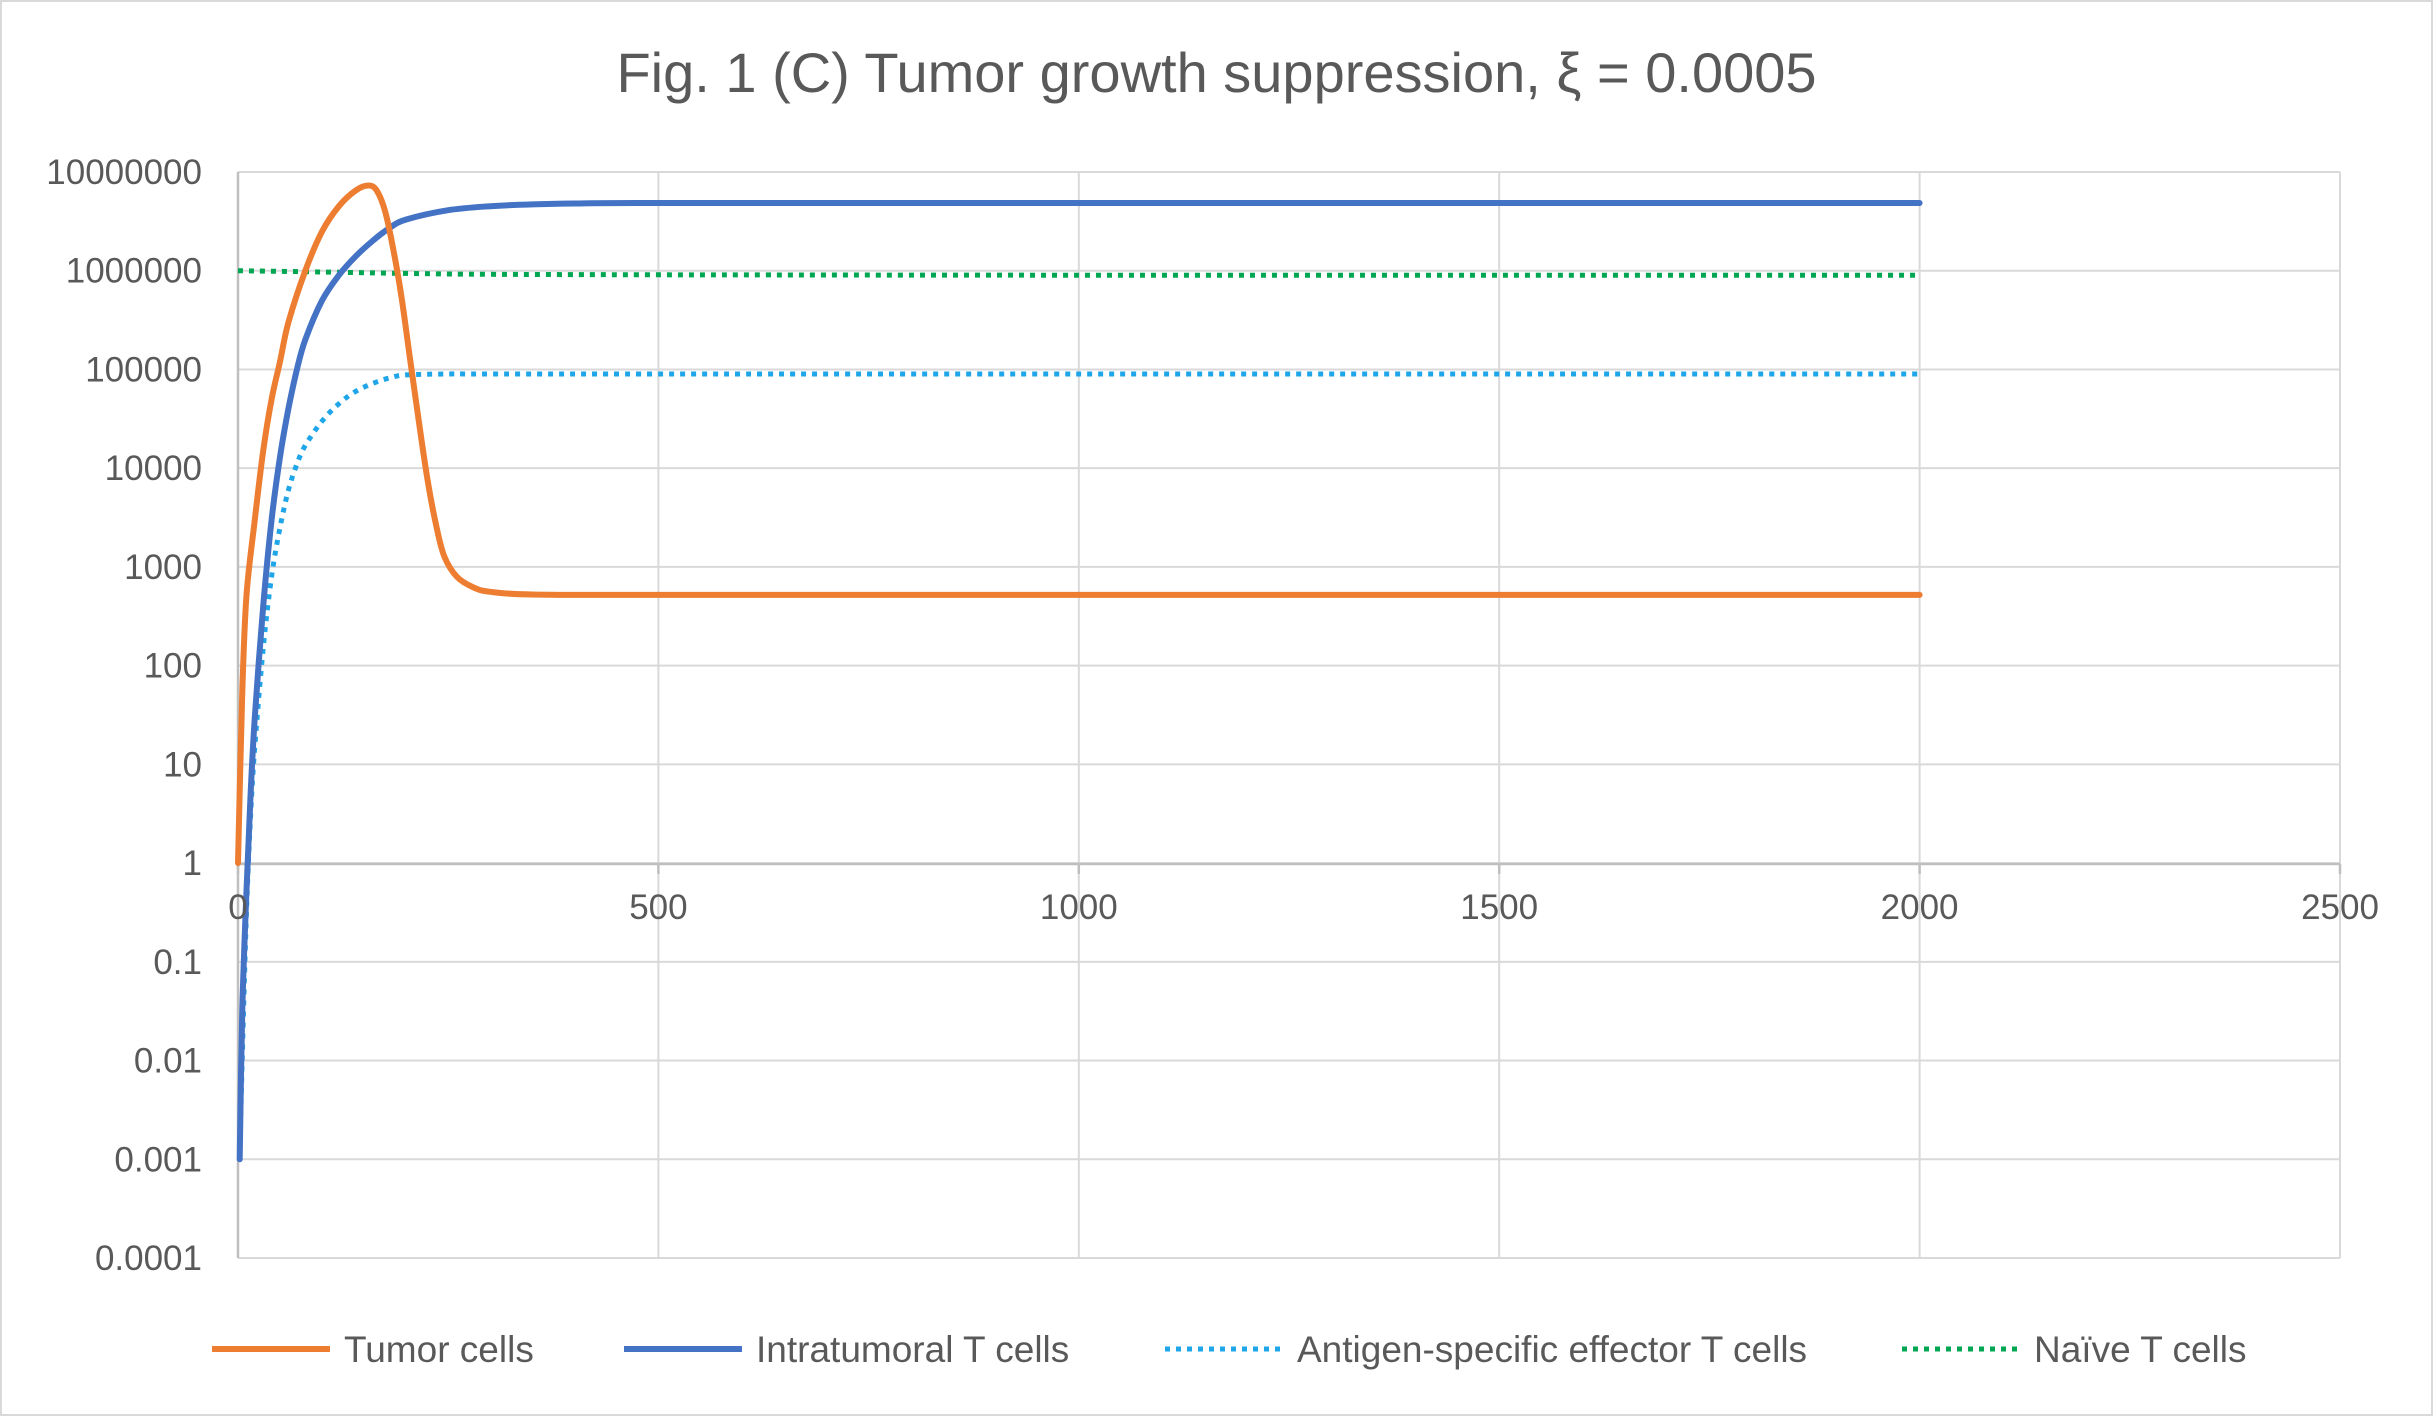  I want to click on y-tick-label: 1000, so click(163, 567).